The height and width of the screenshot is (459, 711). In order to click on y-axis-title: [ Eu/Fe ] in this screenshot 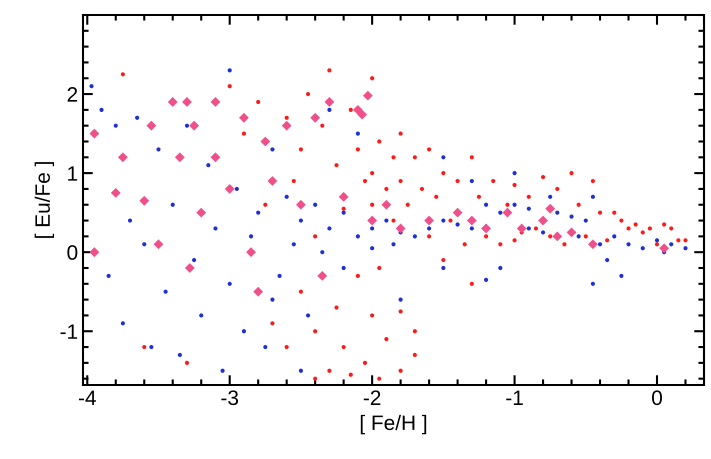, I will do `click(44, 200)`.